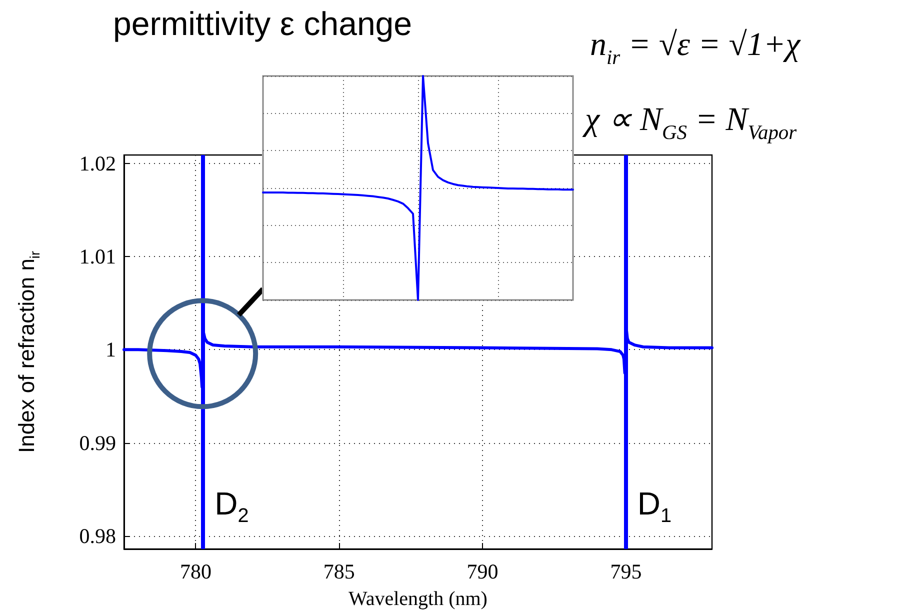  What do you see at coordinates (418, 599) in the screenshot?
I see `x-axis-title: Wavelength (nm)` at bounding box center [418, 599].